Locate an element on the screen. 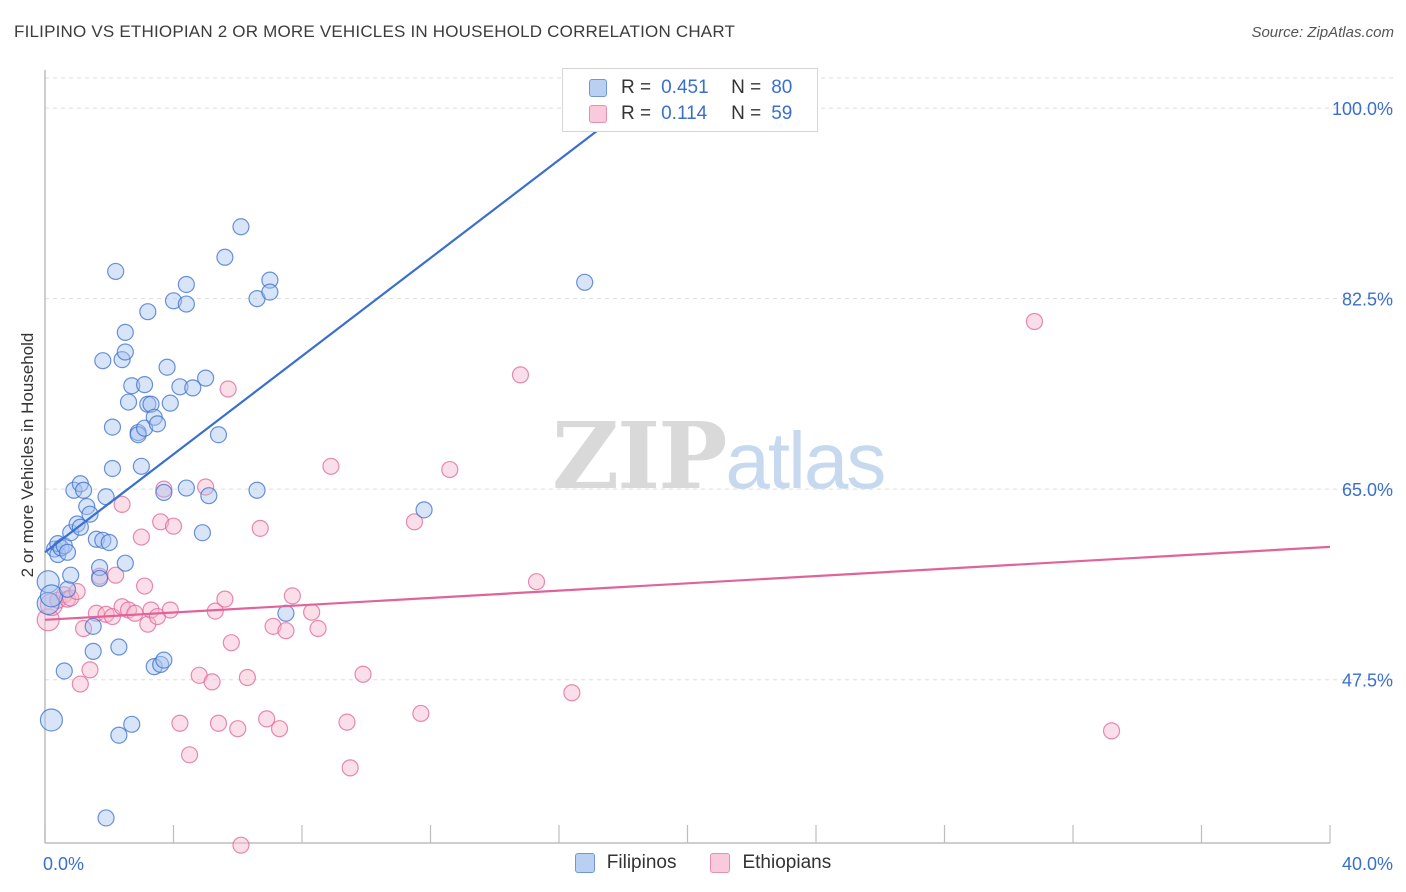  watermark-atlas: atlas is located at coordinates (805, 460).